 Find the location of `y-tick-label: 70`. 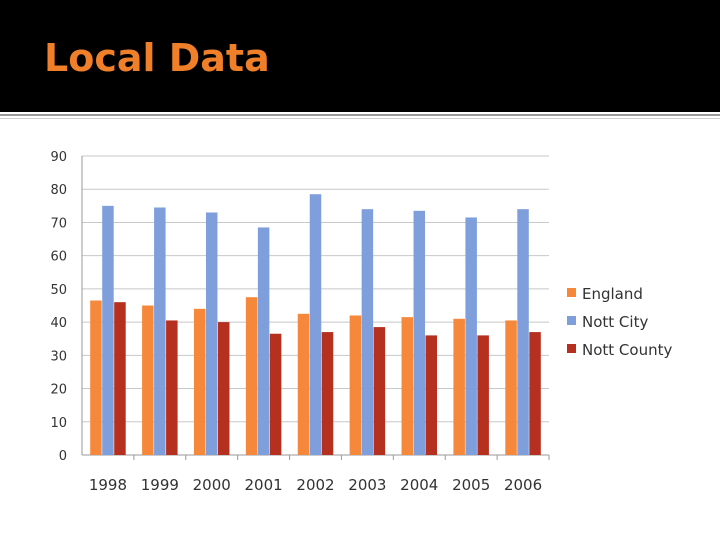

y-tick-label: 70 is located at coordinates (58, 223).